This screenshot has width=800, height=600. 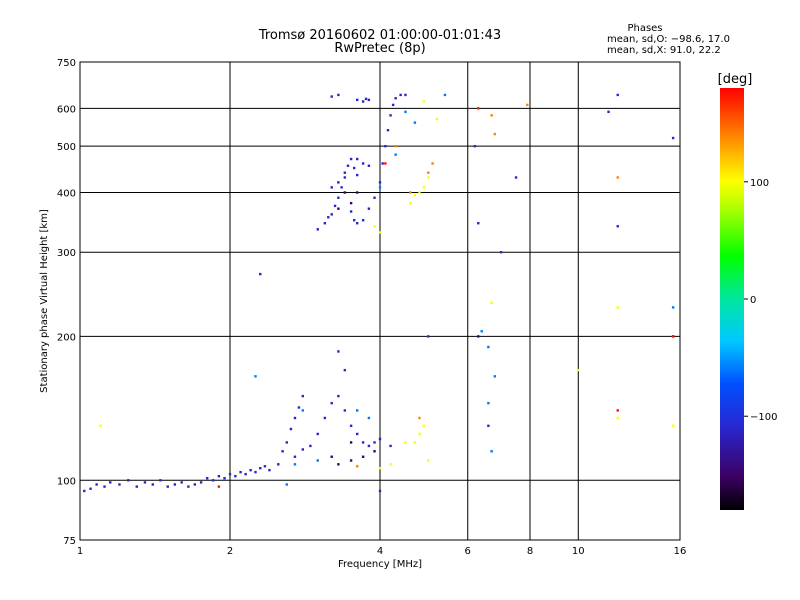 I want to click on y-tick-label: 400, so click(x=66, y=193).